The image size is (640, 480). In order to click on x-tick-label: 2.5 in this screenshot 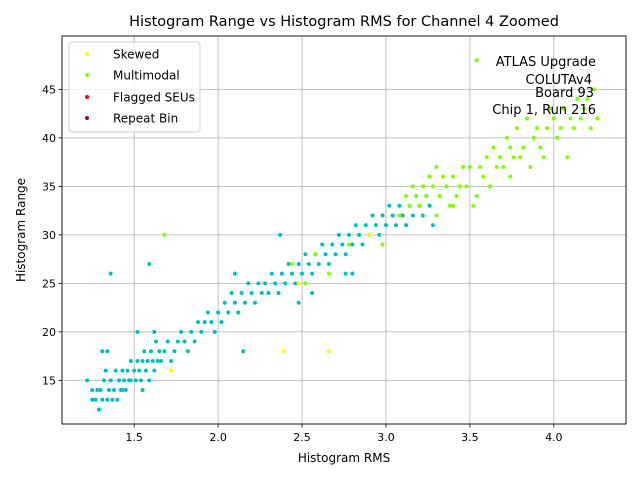, I will do `click(302, 437)`.